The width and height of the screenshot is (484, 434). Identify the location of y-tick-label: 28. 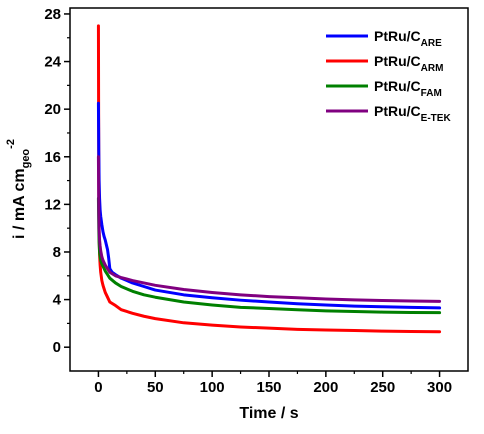
(52, 14).